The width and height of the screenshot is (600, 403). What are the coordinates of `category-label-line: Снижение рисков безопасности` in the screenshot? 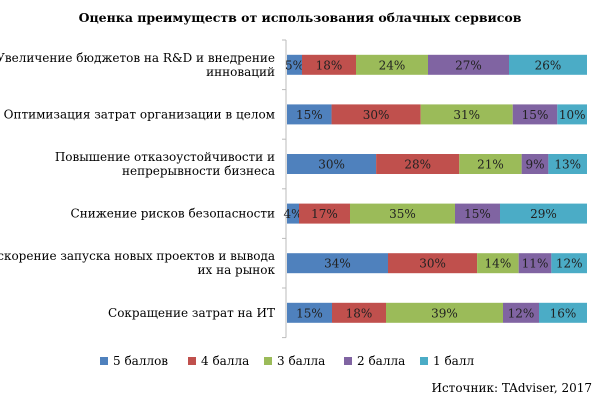 It's located at (173, 214).